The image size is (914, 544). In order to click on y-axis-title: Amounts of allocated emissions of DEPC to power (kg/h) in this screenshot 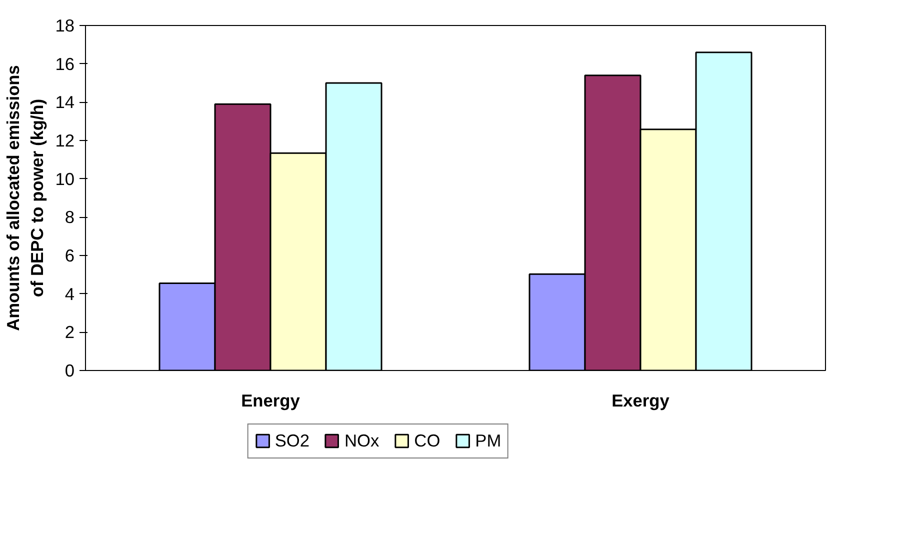, I will do `click(25, 198)`.